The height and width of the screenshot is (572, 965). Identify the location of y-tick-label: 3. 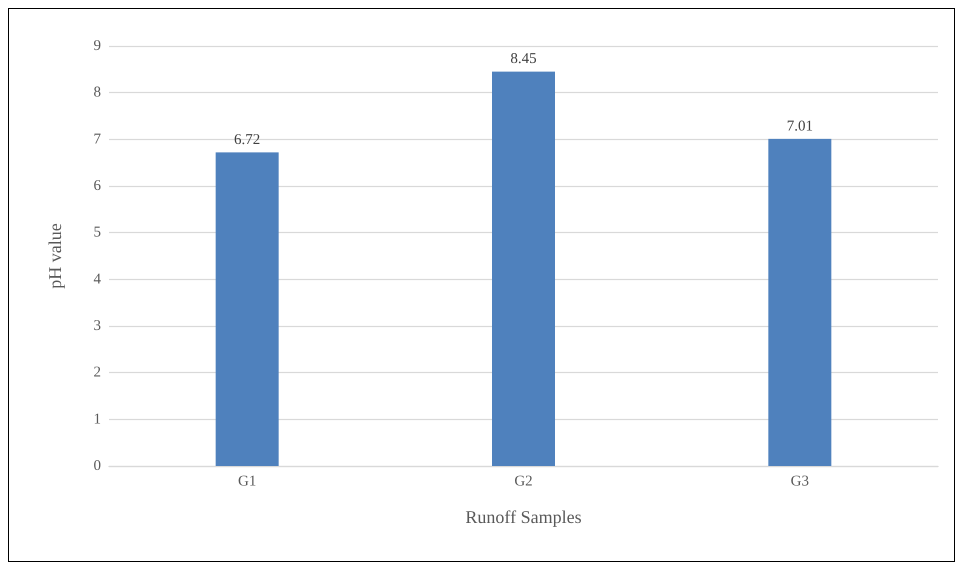
(97, 326).